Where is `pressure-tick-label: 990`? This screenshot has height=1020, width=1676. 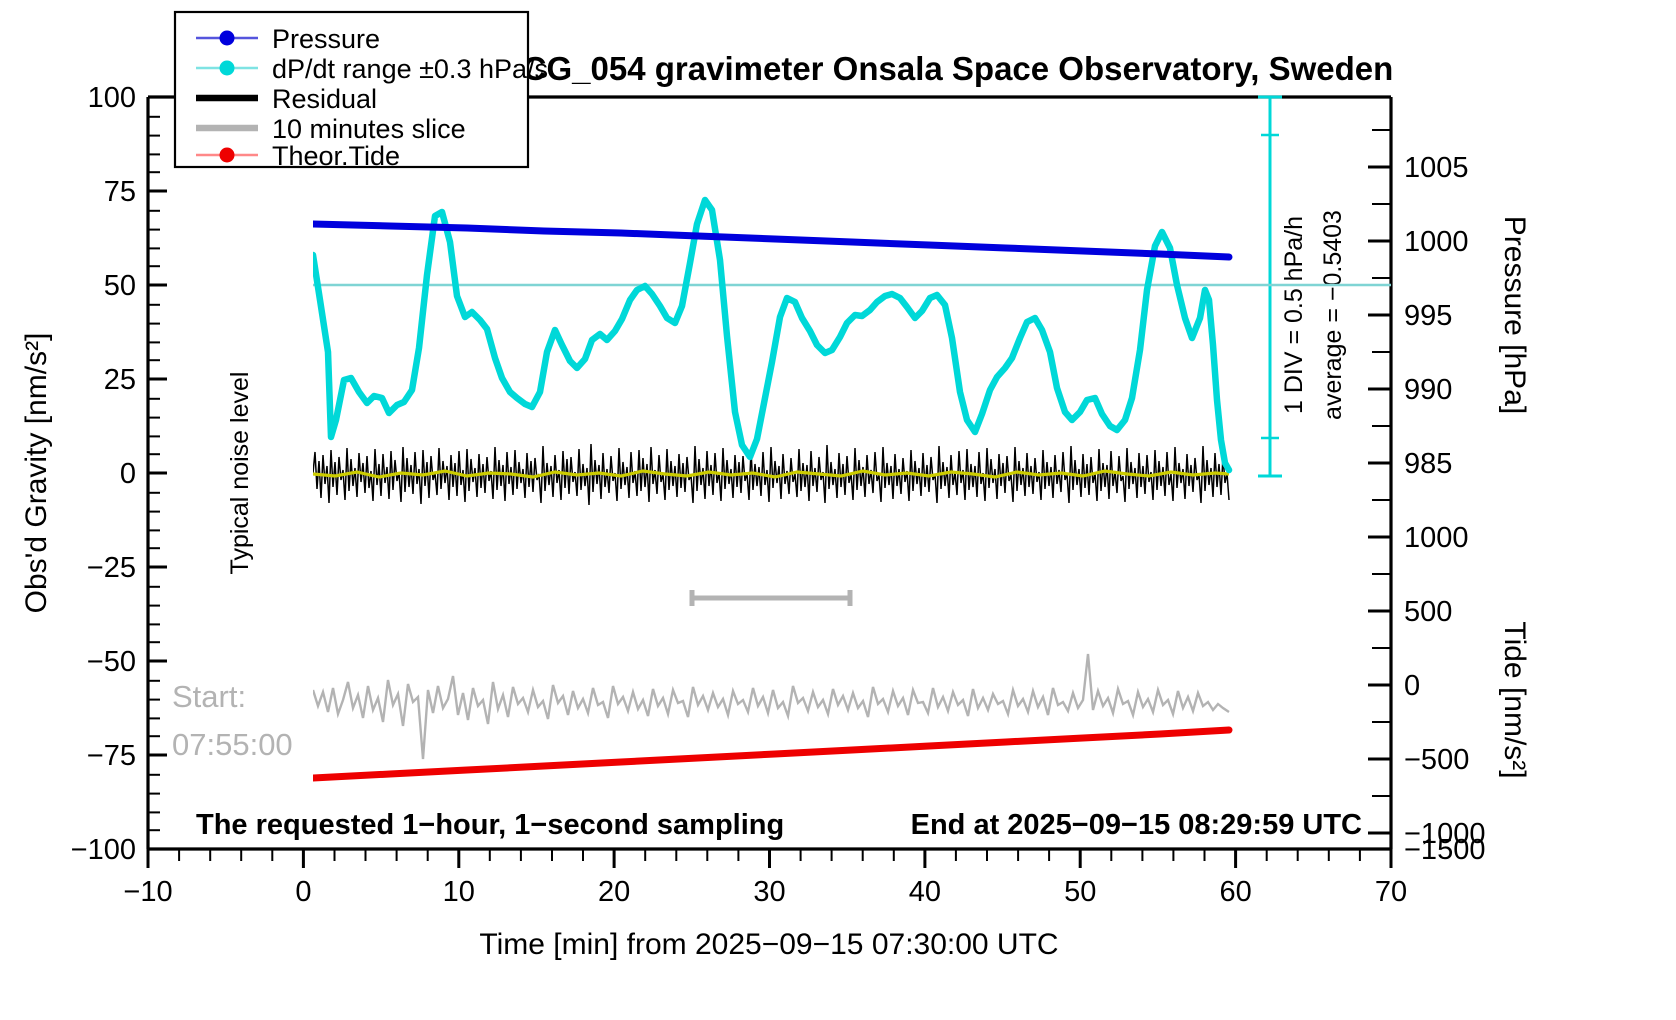
pressure-tick-label: 990 is located at coordinates (1428, 390).